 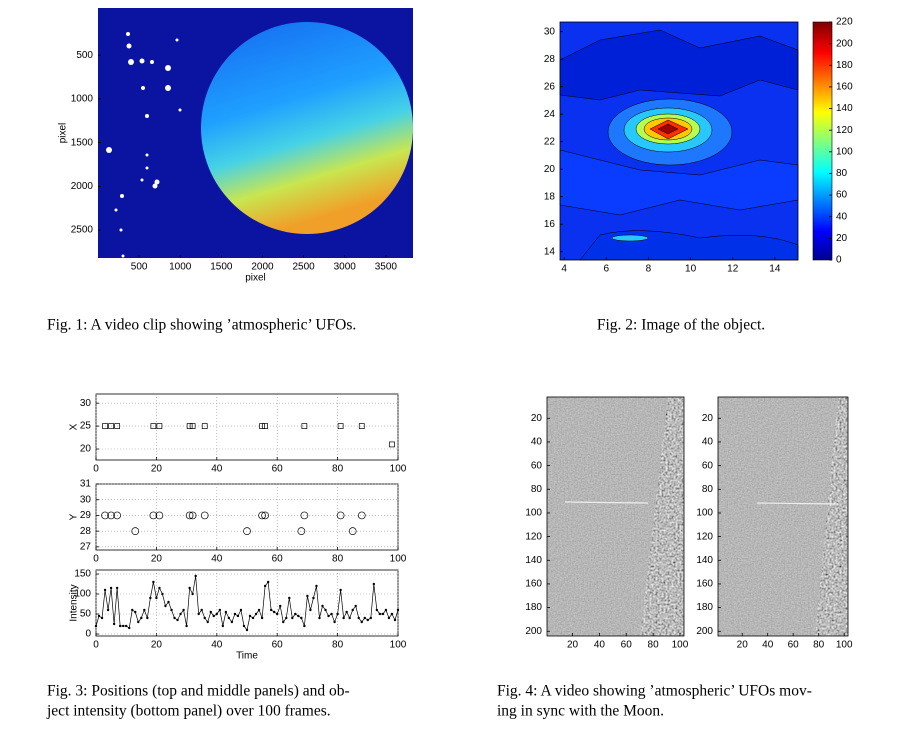 I want to click on x-tick-label: 14, so click(x=775, y=269).